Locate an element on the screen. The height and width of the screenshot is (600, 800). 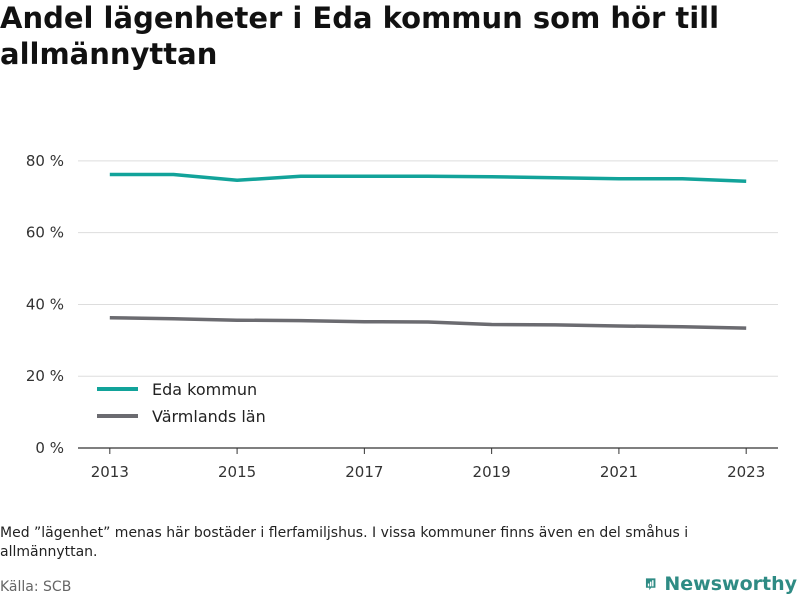
x-tick-label: 2021 is located at coordinates (619, 472).